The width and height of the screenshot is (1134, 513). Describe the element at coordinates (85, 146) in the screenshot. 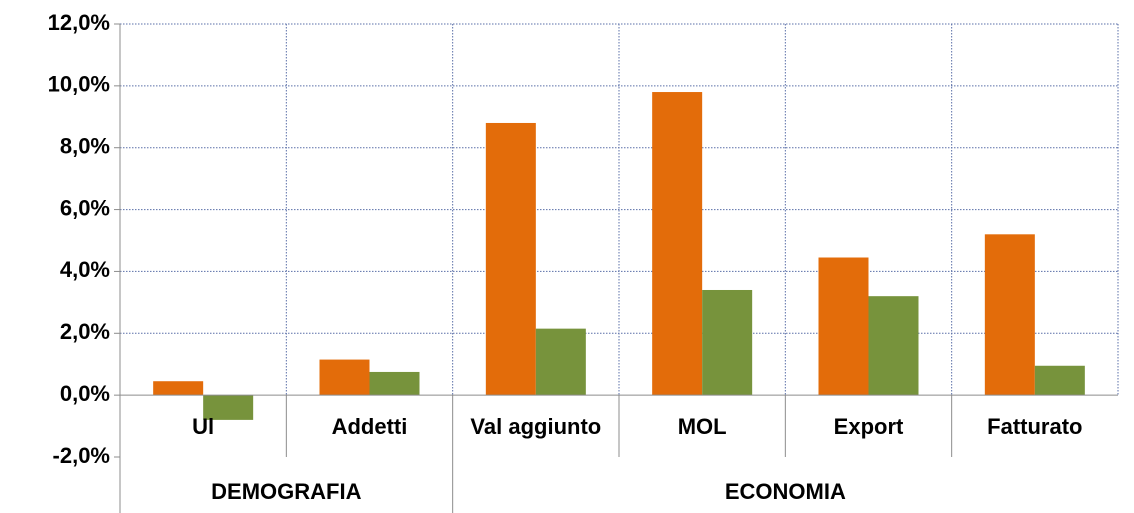

I see `y-tick-label: 8,0%` at that location.